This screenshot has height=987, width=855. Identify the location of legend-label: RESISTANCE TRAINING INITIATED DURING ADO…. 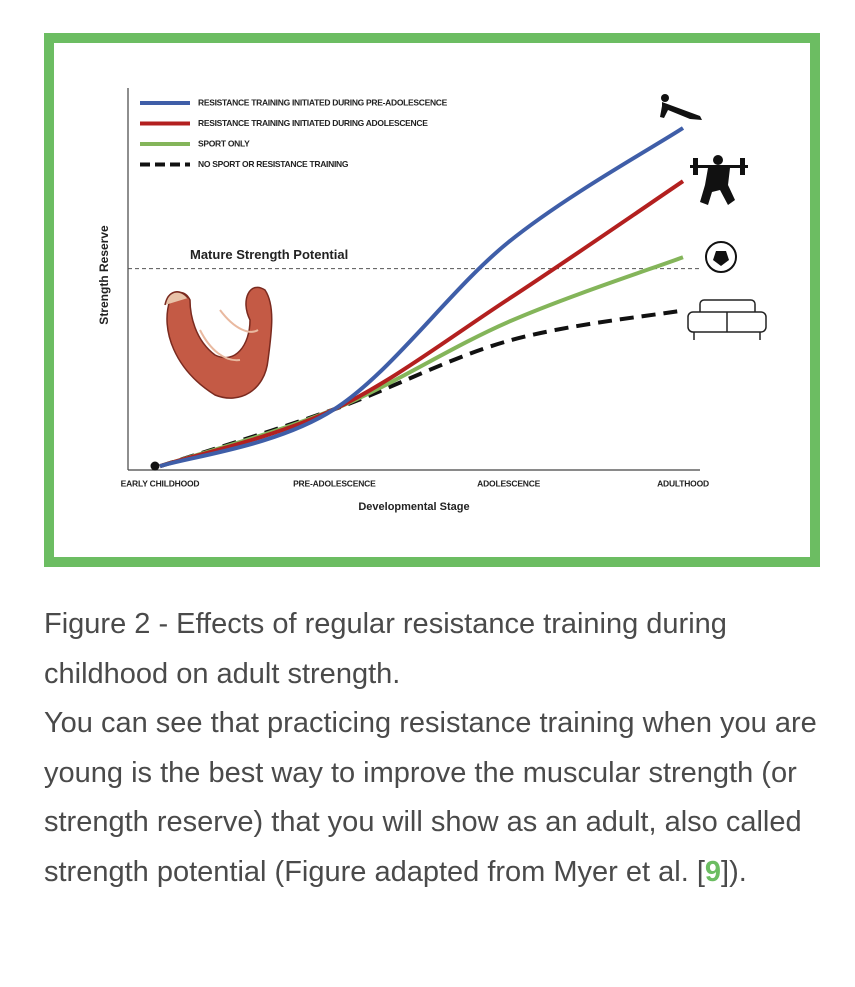
(313, 123).